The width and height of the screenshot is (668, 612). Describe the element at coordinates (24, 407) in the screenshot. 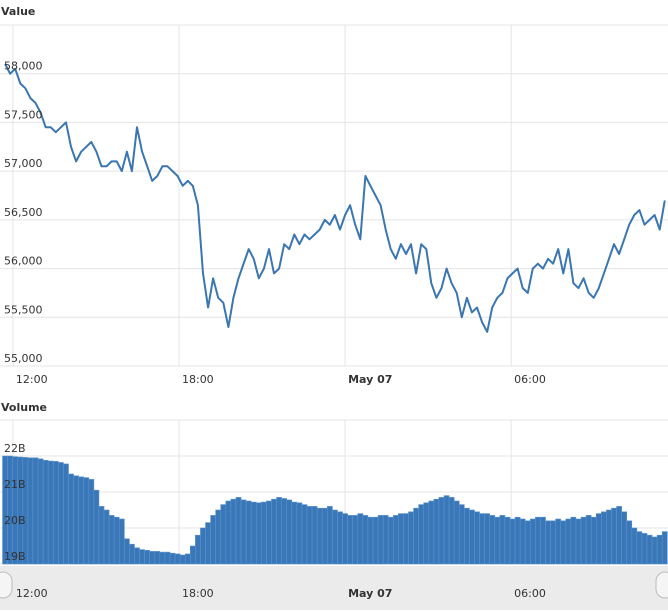

I see `panel-title: Volume` at that location.